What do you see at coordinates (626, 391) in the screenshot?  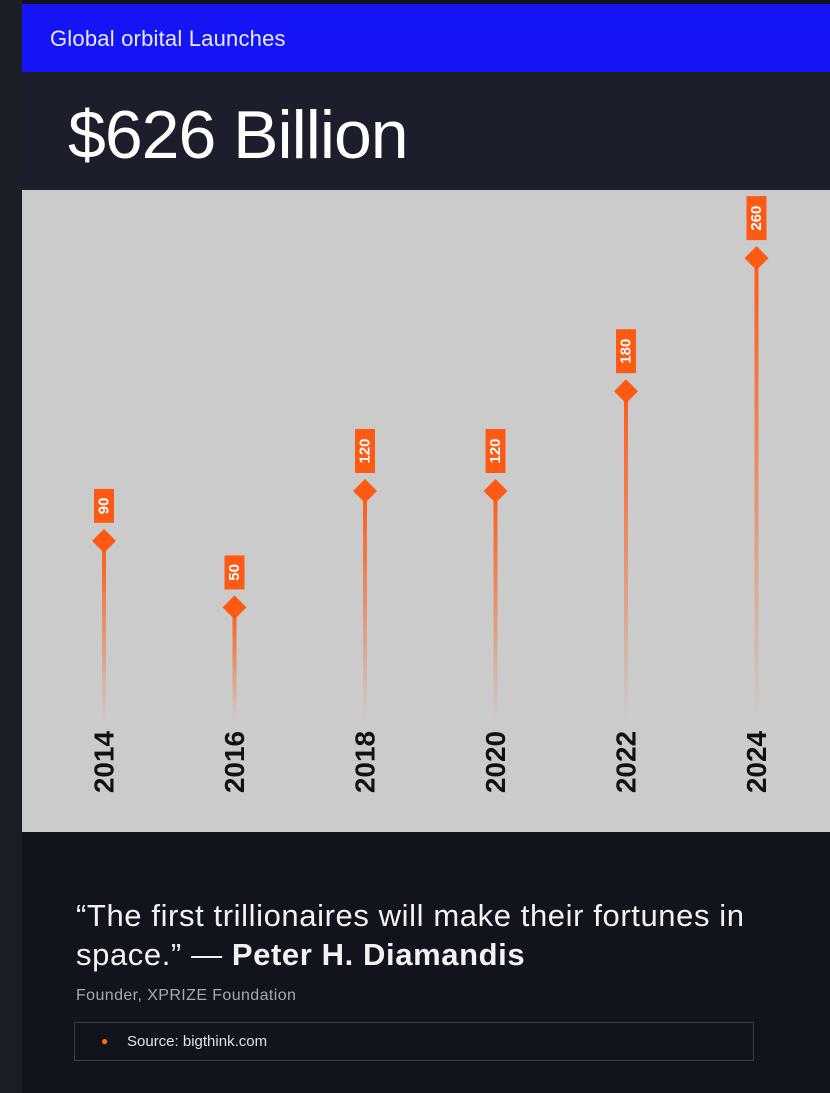 I see `data-point-2022` at bounding box center [626, 391].